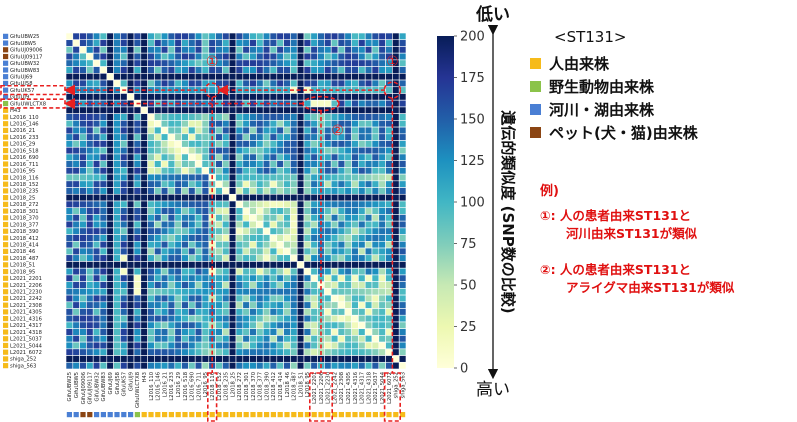 The height and width of the screenshot is (422, 797). Describe the element at coordinates (24, 118) in the screenshot. I see `row-label: L2016_110` at that location.